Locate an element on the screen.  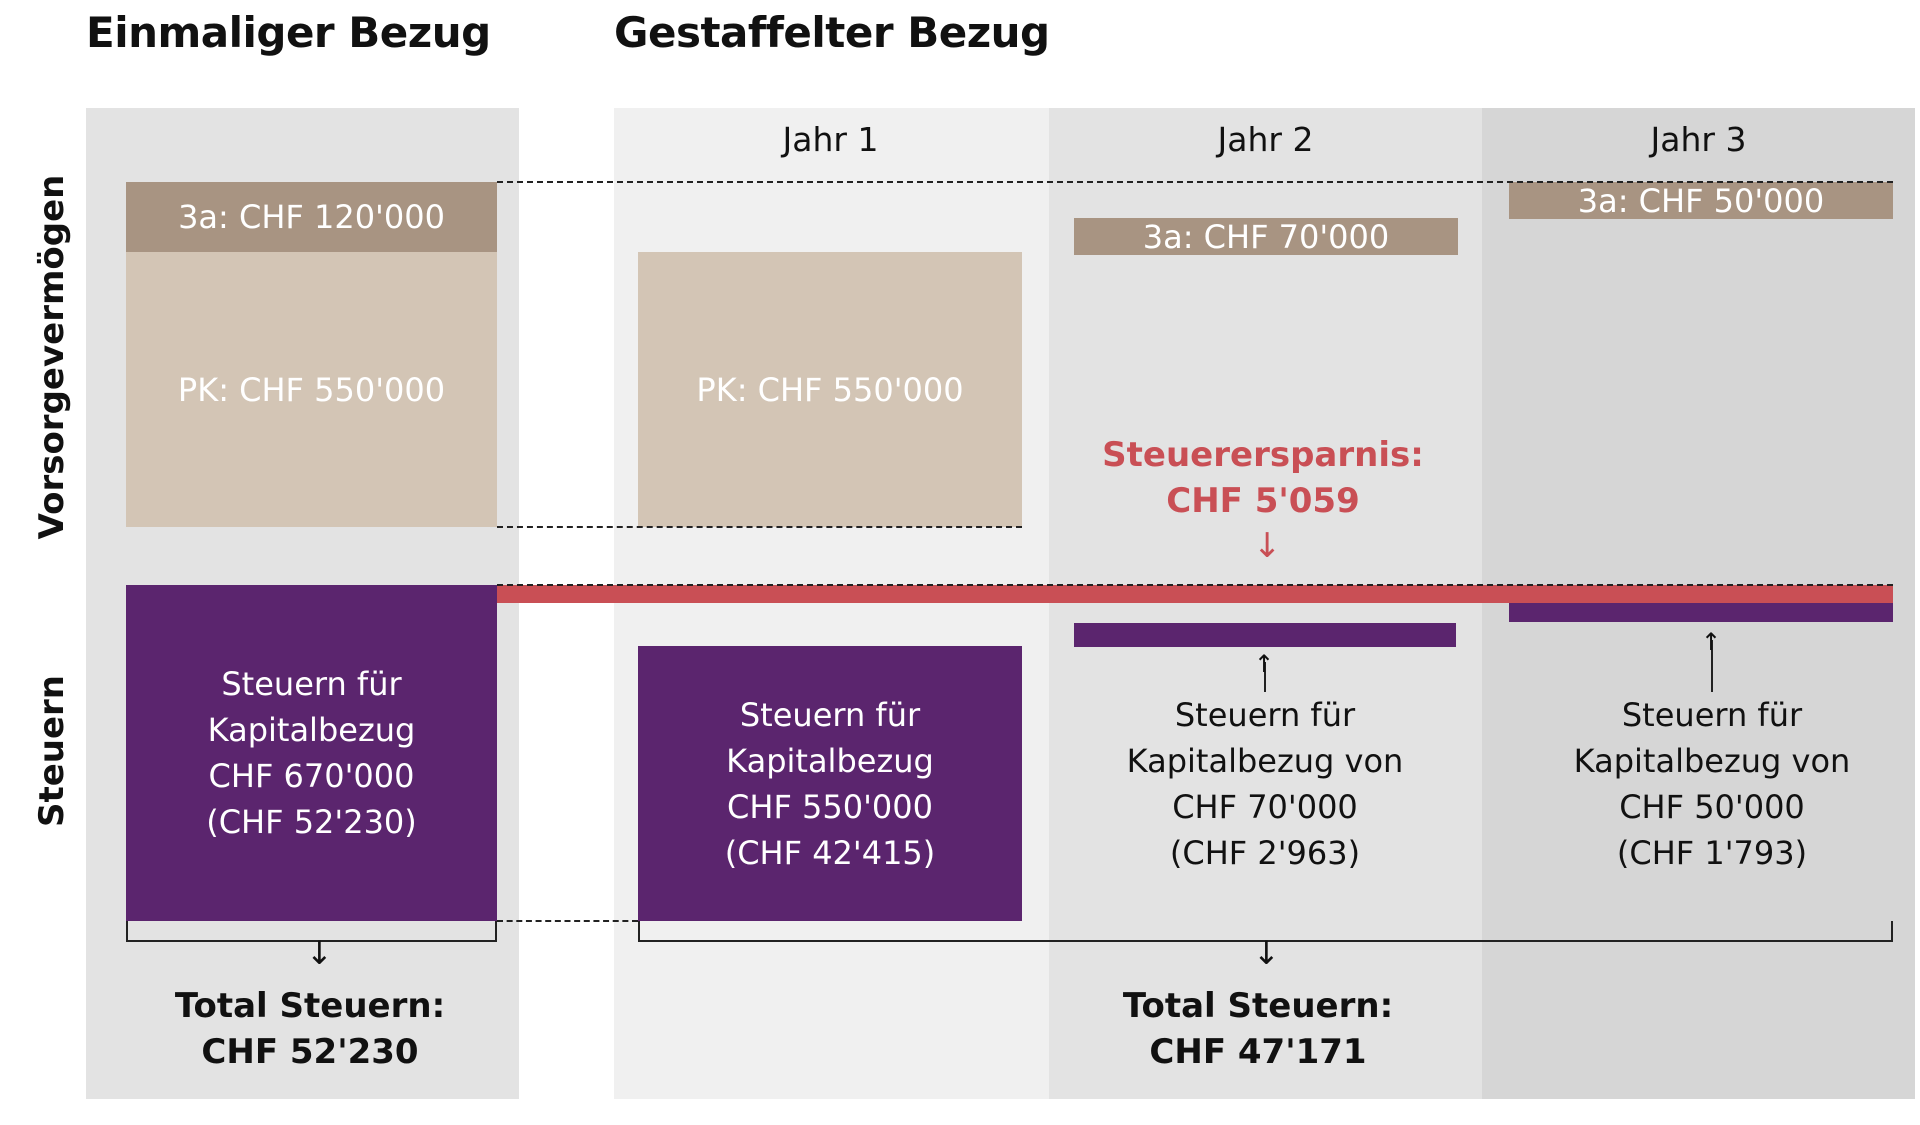
year-2-tax-bar is located at coordinates (1265, 635).